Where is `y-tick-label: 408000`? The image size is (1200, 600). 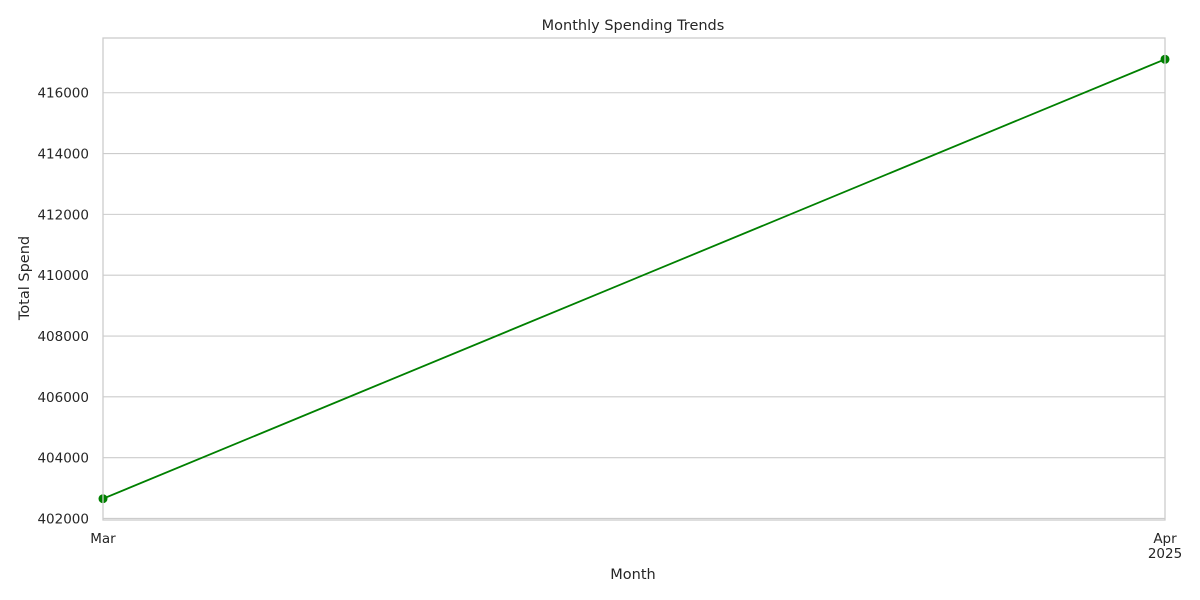
y-tick-label: 408000 is located at coordinates (63, 337).